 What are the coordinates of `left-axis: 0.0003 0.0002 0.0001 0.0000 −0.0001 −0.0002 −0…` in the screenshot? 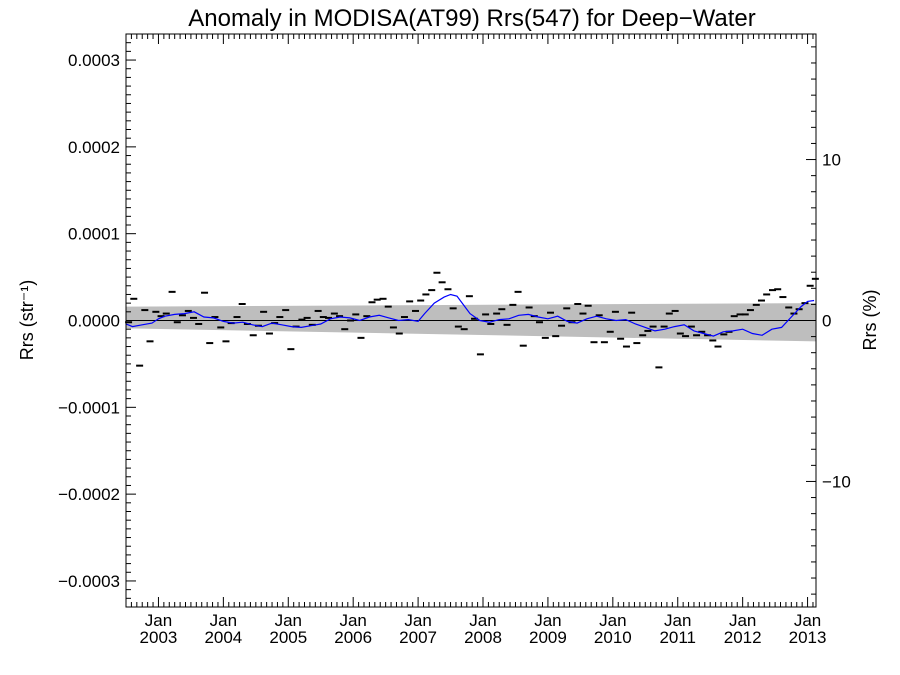 It's located at (97, 325).